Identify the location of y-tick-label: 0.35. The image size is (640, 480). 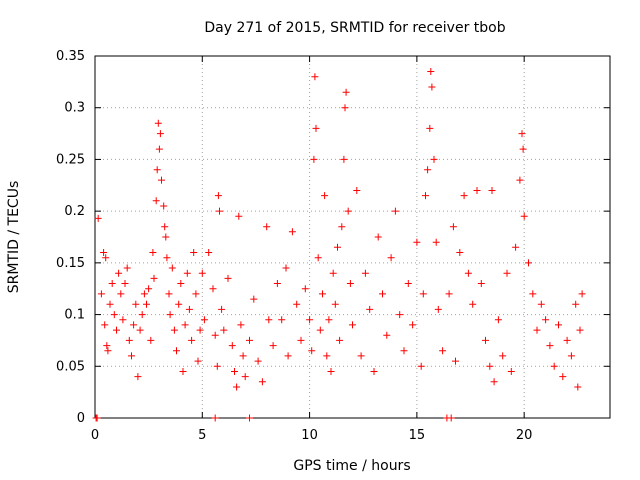
(70, 56).